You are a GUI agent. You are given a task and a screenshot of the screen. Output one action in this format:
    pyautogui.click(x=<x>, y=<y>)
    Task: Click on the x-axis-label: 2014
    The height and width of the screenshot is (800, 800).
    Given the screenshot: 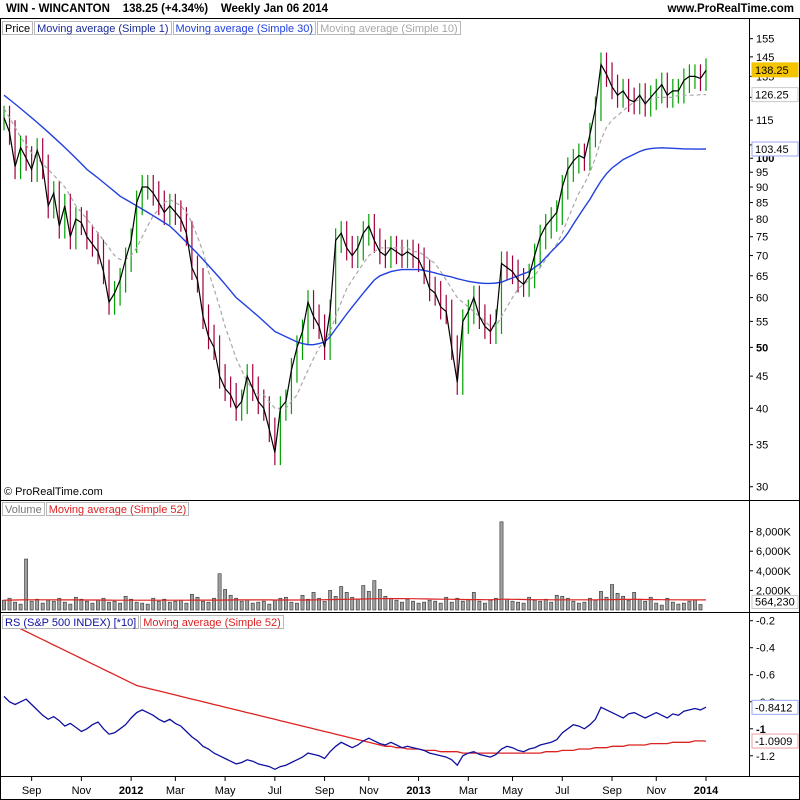 What is the action you would take?
    pyautogui.click(x=706, y=791)
    